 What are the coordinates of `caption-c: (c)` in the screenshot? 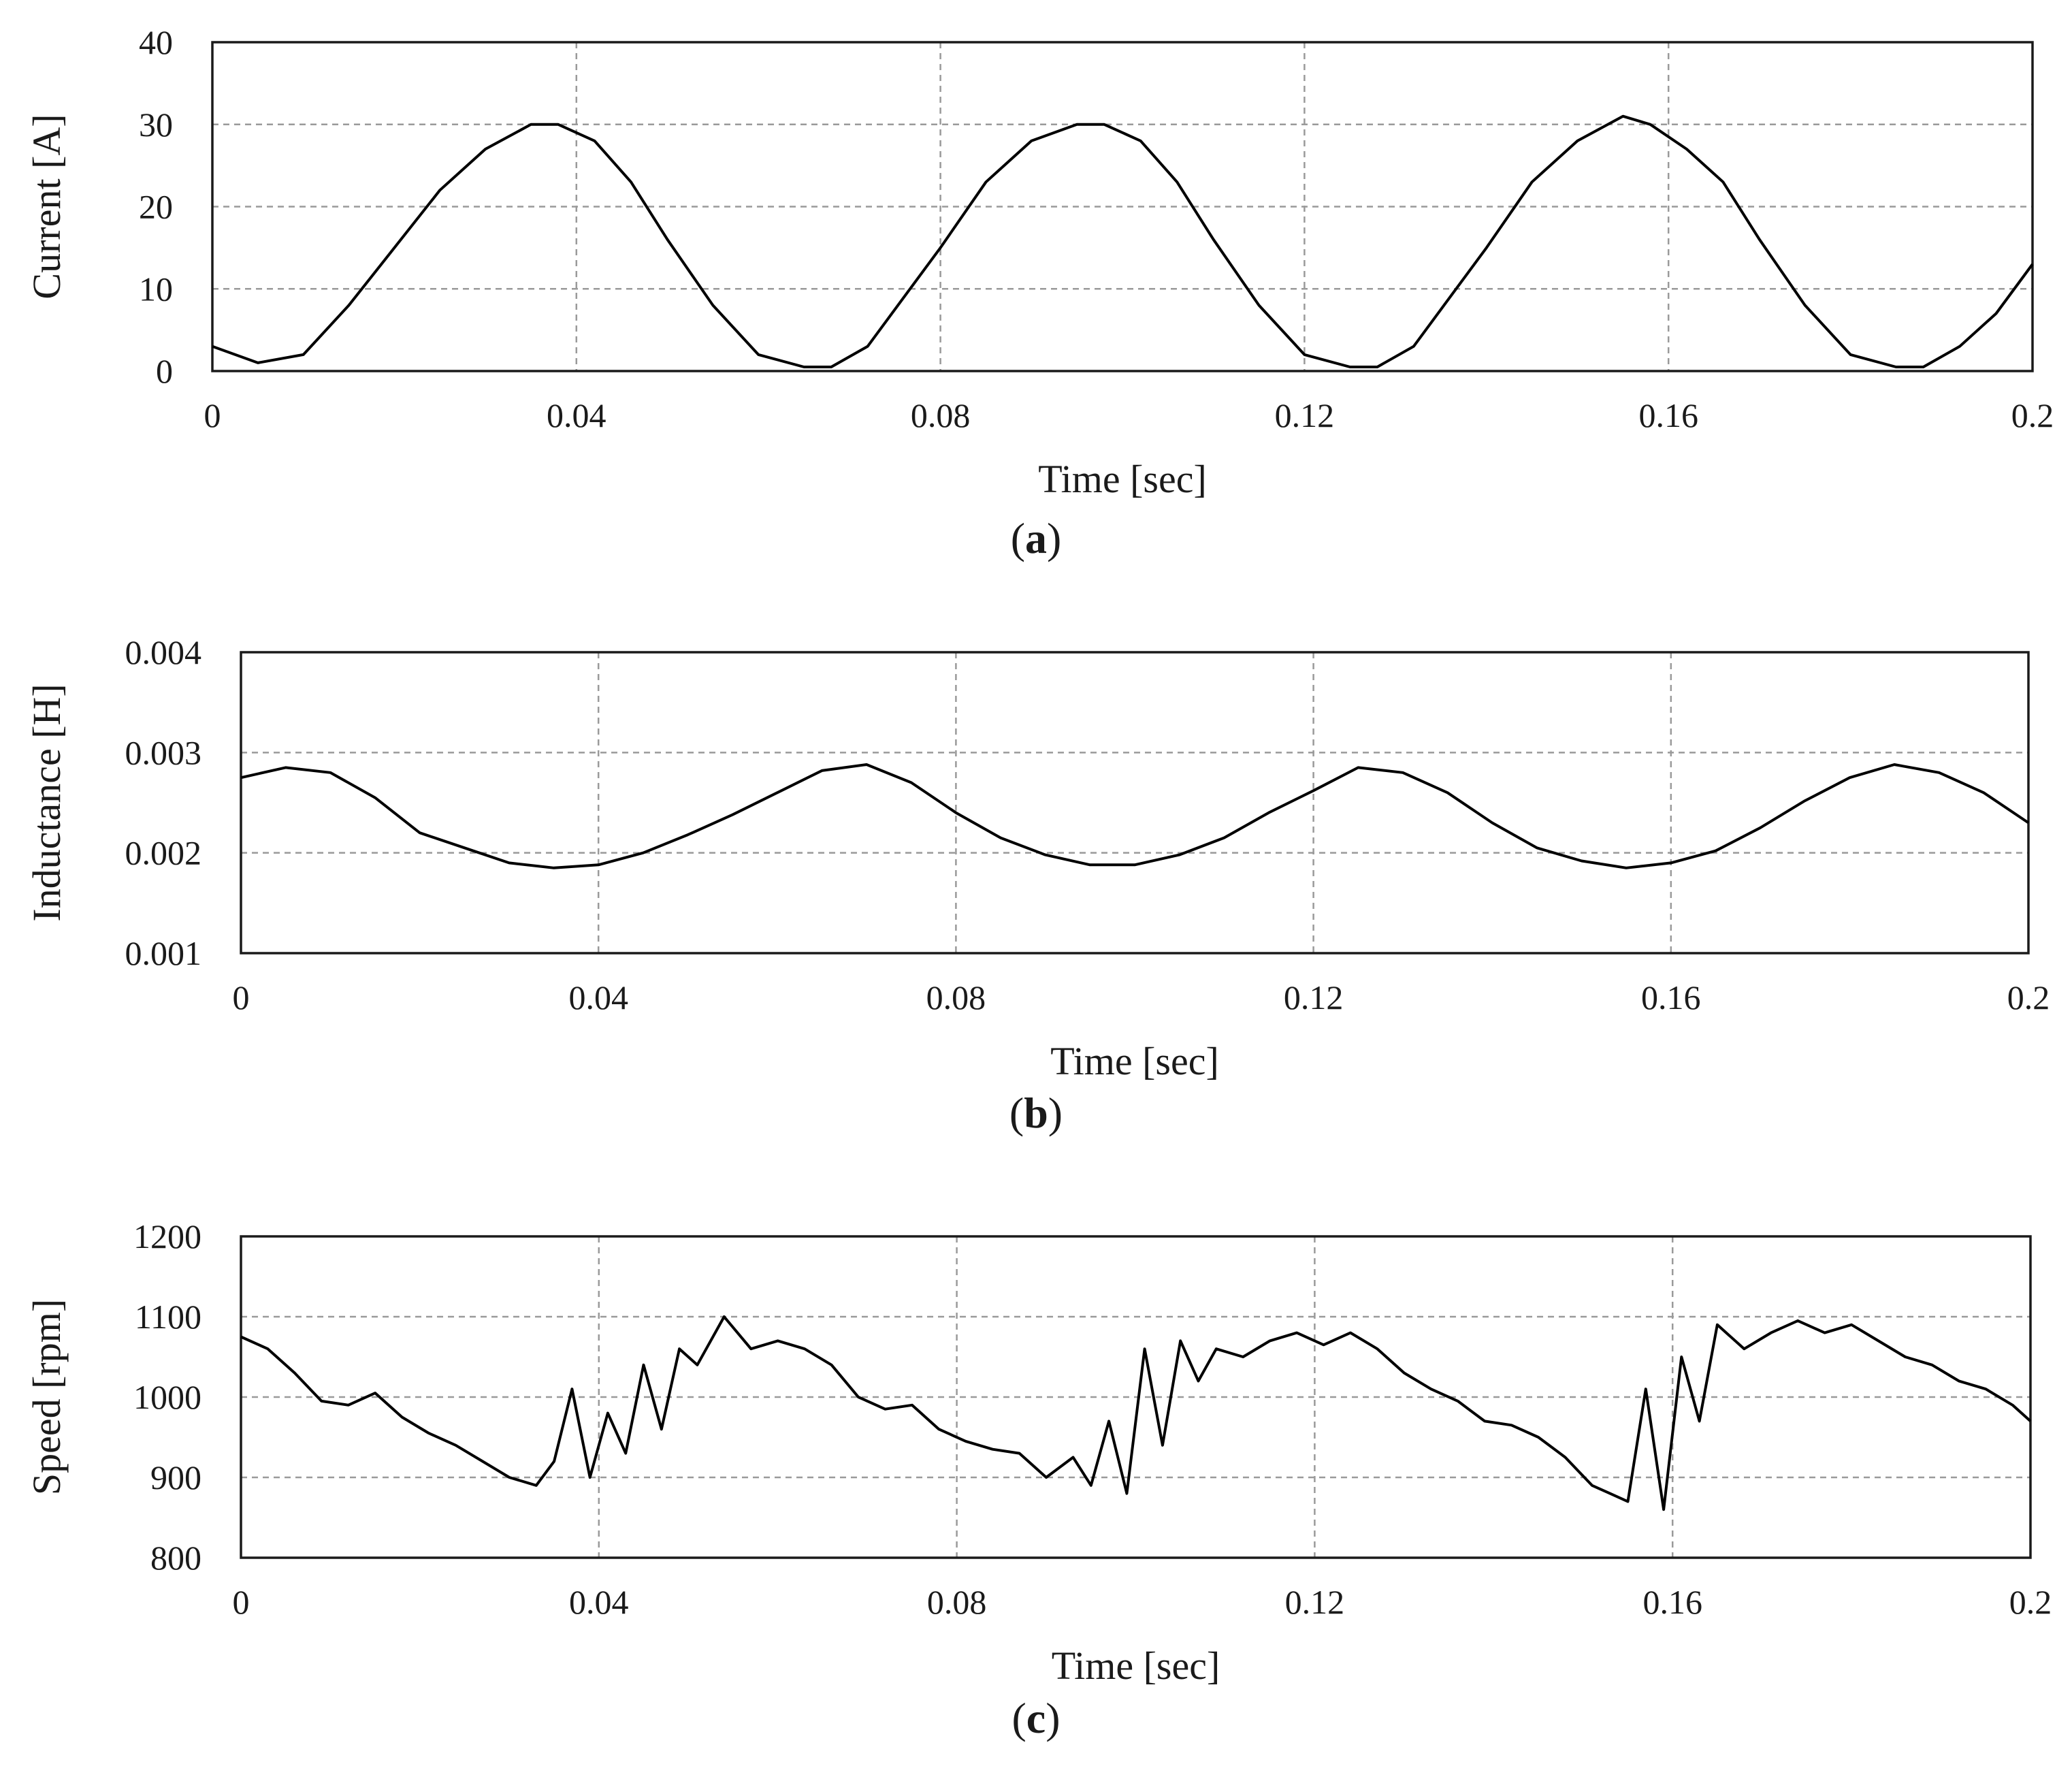 It's located at (1035, 1718).